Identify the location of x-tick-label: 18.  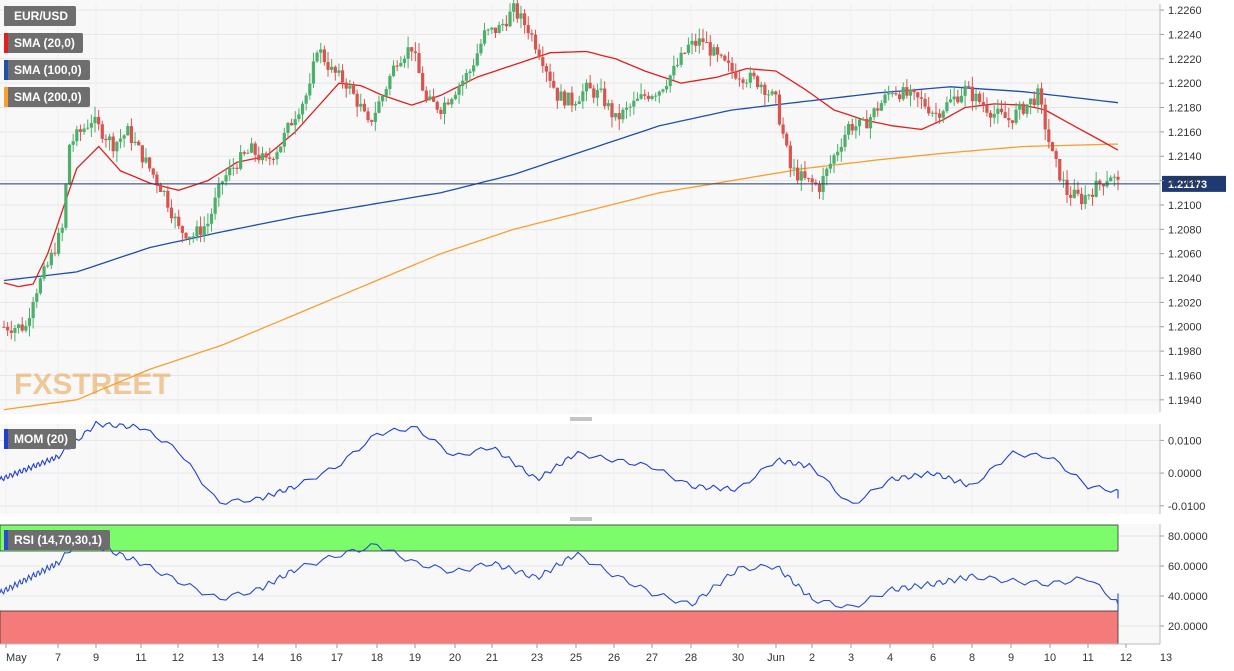
(377, 658).